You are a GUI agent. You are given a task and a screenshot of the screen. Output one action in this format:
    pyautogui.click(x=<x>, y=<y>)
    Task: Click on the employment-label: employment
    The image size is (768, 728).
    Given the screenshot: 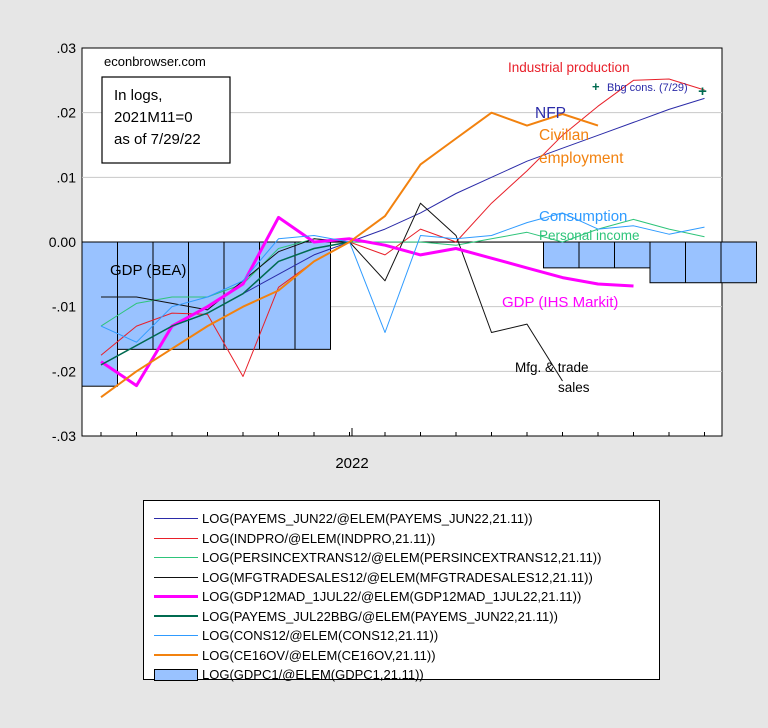 What is the action you would take?
    pyautogui.click(x=581, y=158)
    